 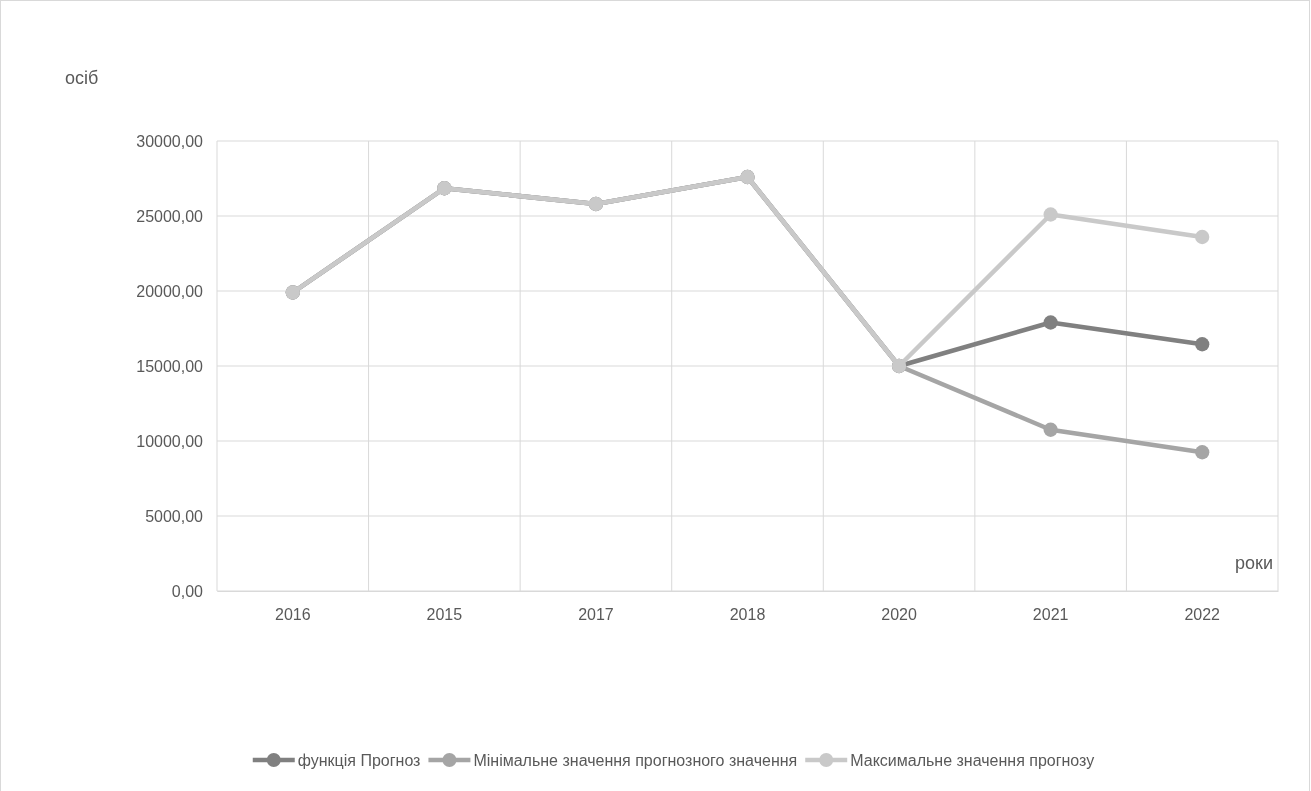 What do you see at coordinates (635, 760) in the screenshot?
I see `legend-label: Мінімальне значення прогнозного значення` at bounding box center [635, 760].